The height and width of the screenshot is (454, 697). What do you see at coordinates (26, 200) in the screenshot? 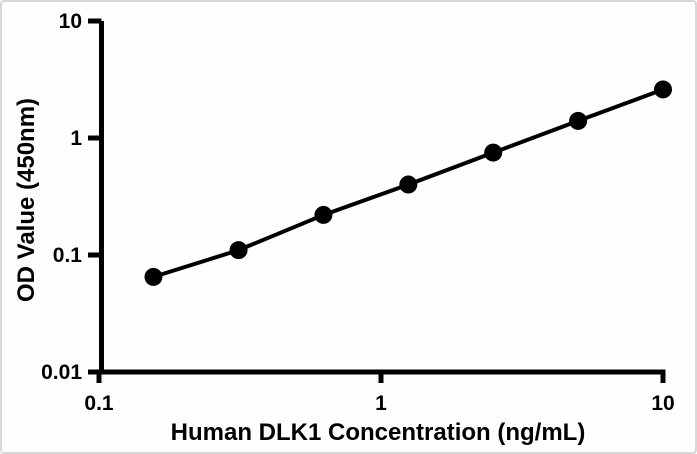
I see `y-axis-title: OD Value (450nm)` at bounding box center [26, 200].